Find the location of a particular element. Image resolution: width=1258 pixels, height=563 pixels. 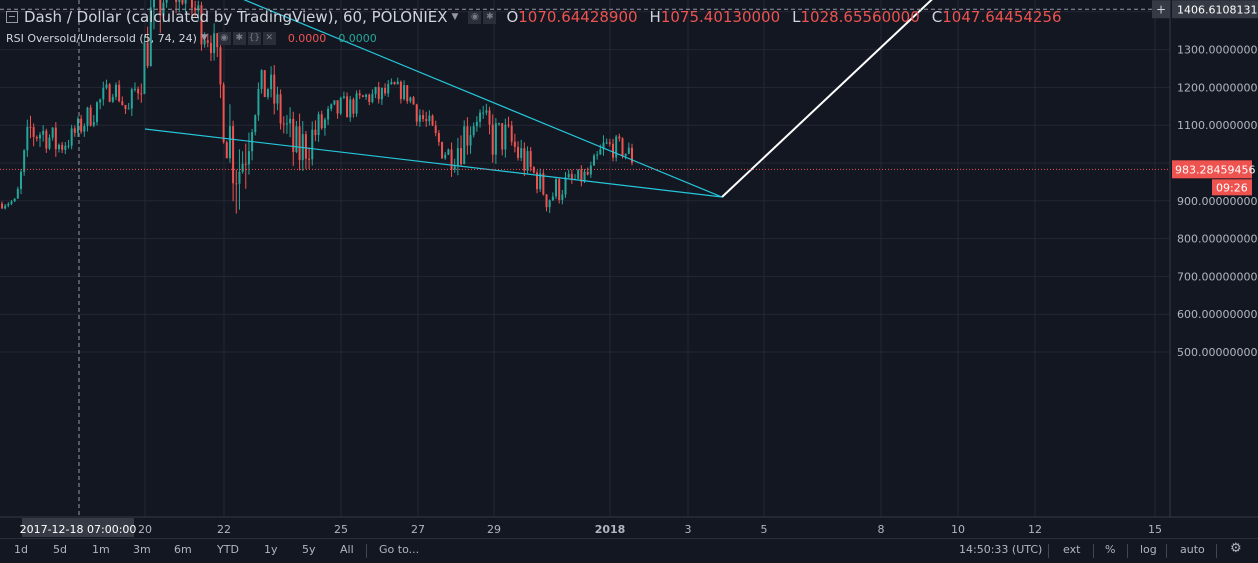

timeframe-1d: 1d is located at coordinates (21, 549).